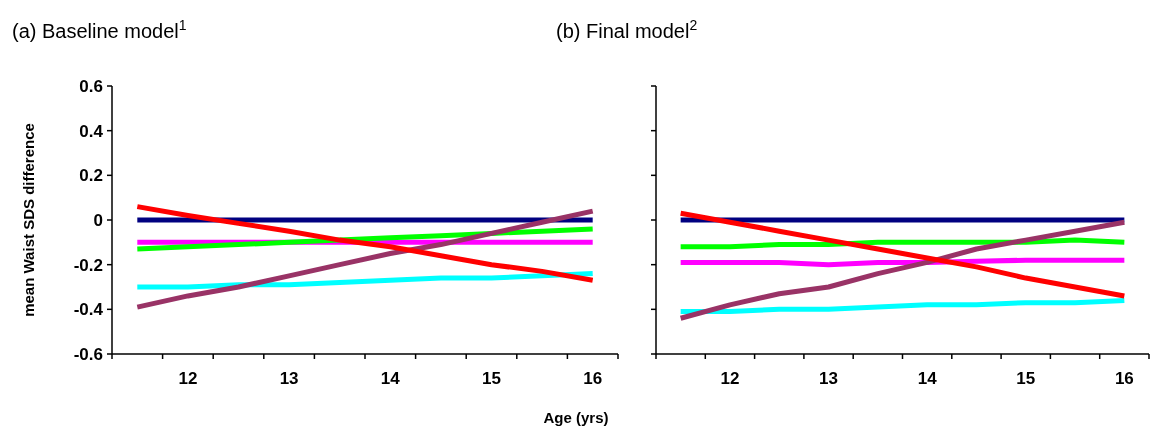 Image resolution: width=1153 pixels, height=433 pixels. Describe the element at coordinates (91, 131) in the screenshot. I see `y-tick-label: 0.4` at that location.